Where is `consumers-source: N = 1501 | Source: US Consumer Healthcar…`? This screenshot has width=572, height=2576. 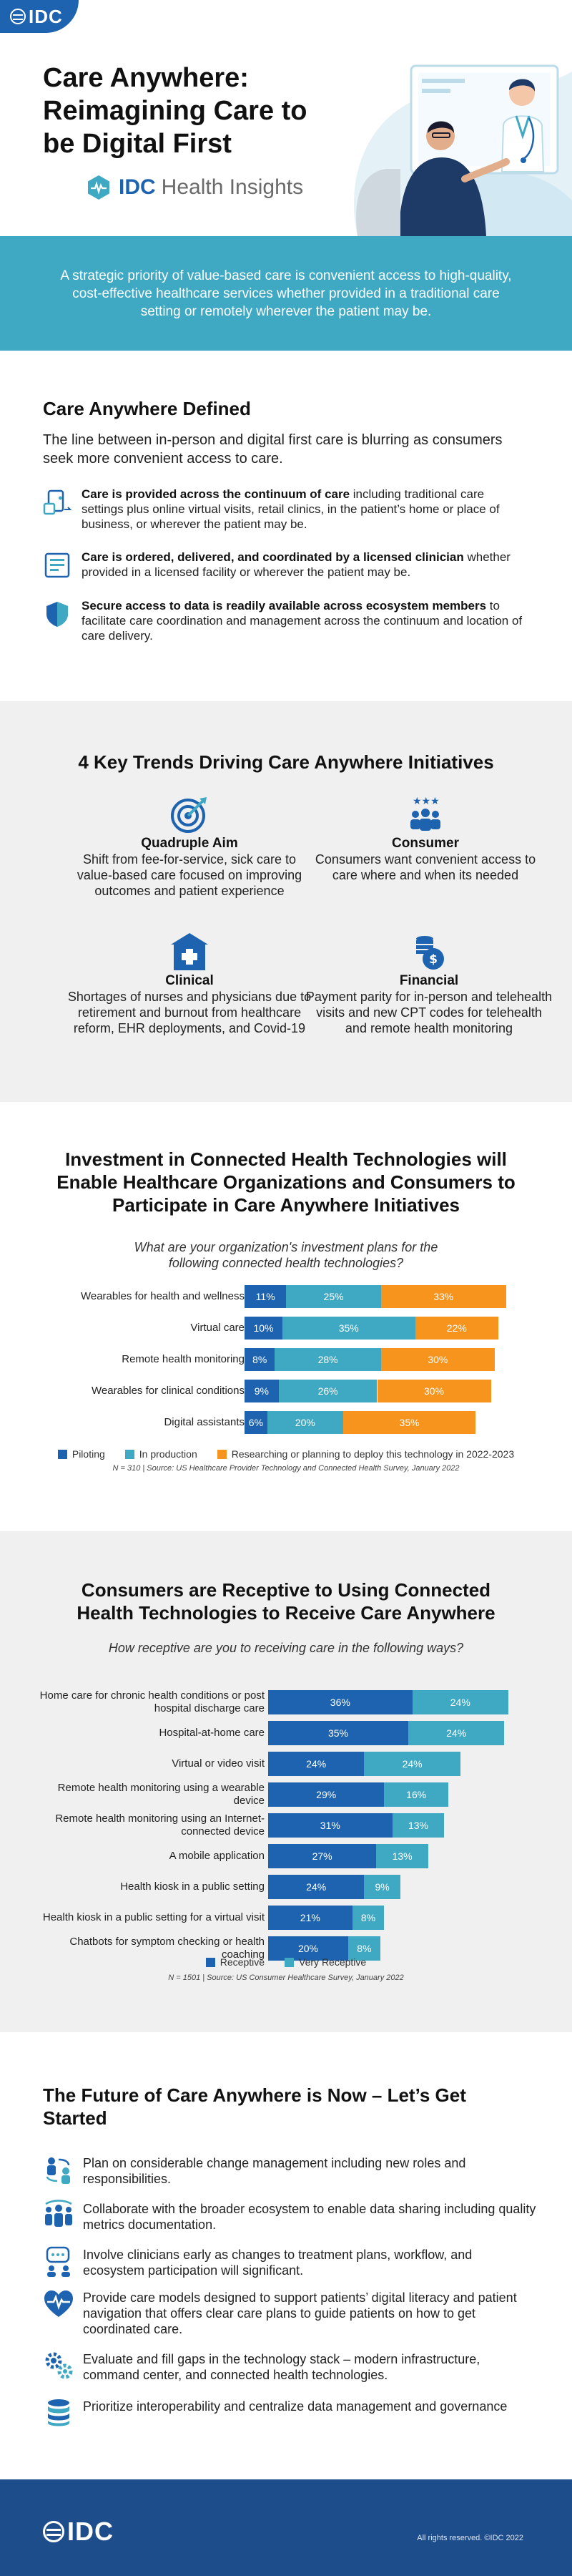 consumers-source: N = 1501 | Source: US Consumer Healthcar… is located at coordinates (286, 1978).